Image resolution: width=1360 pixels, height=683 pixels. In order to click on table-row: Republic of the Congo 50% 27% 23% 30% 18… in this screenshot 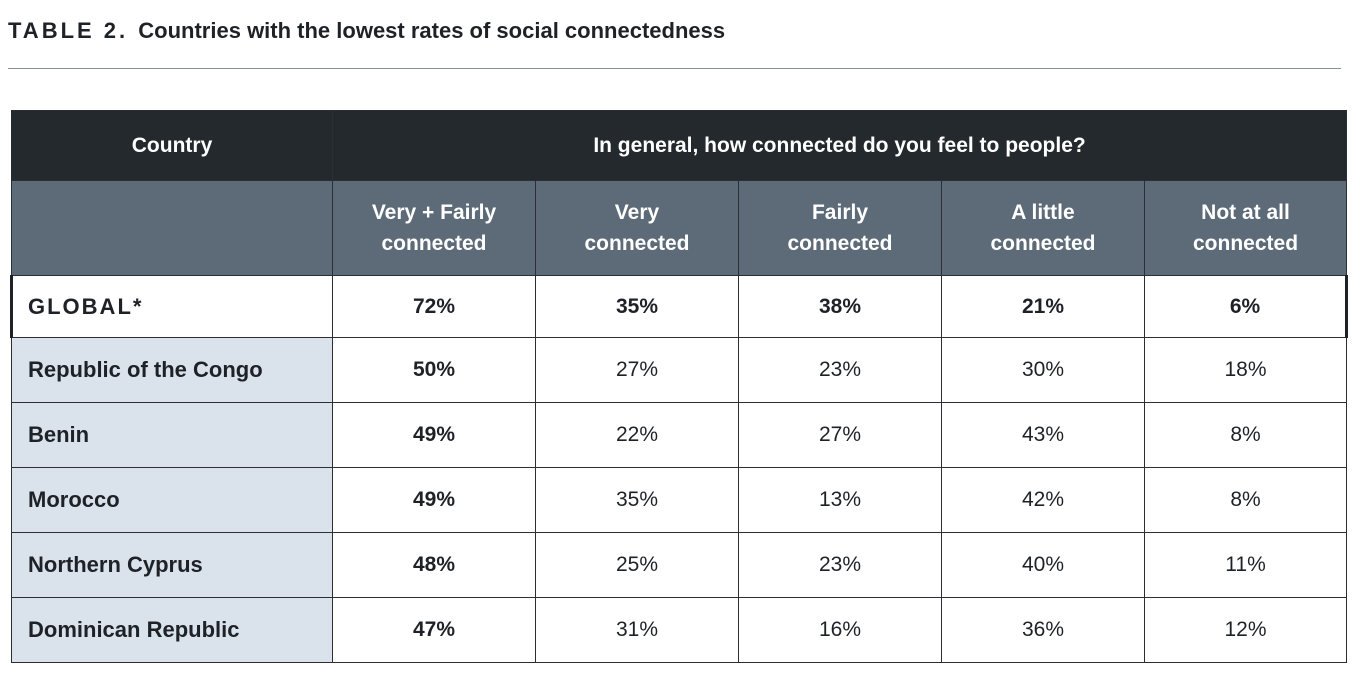, I will do `click(679, 370)`.